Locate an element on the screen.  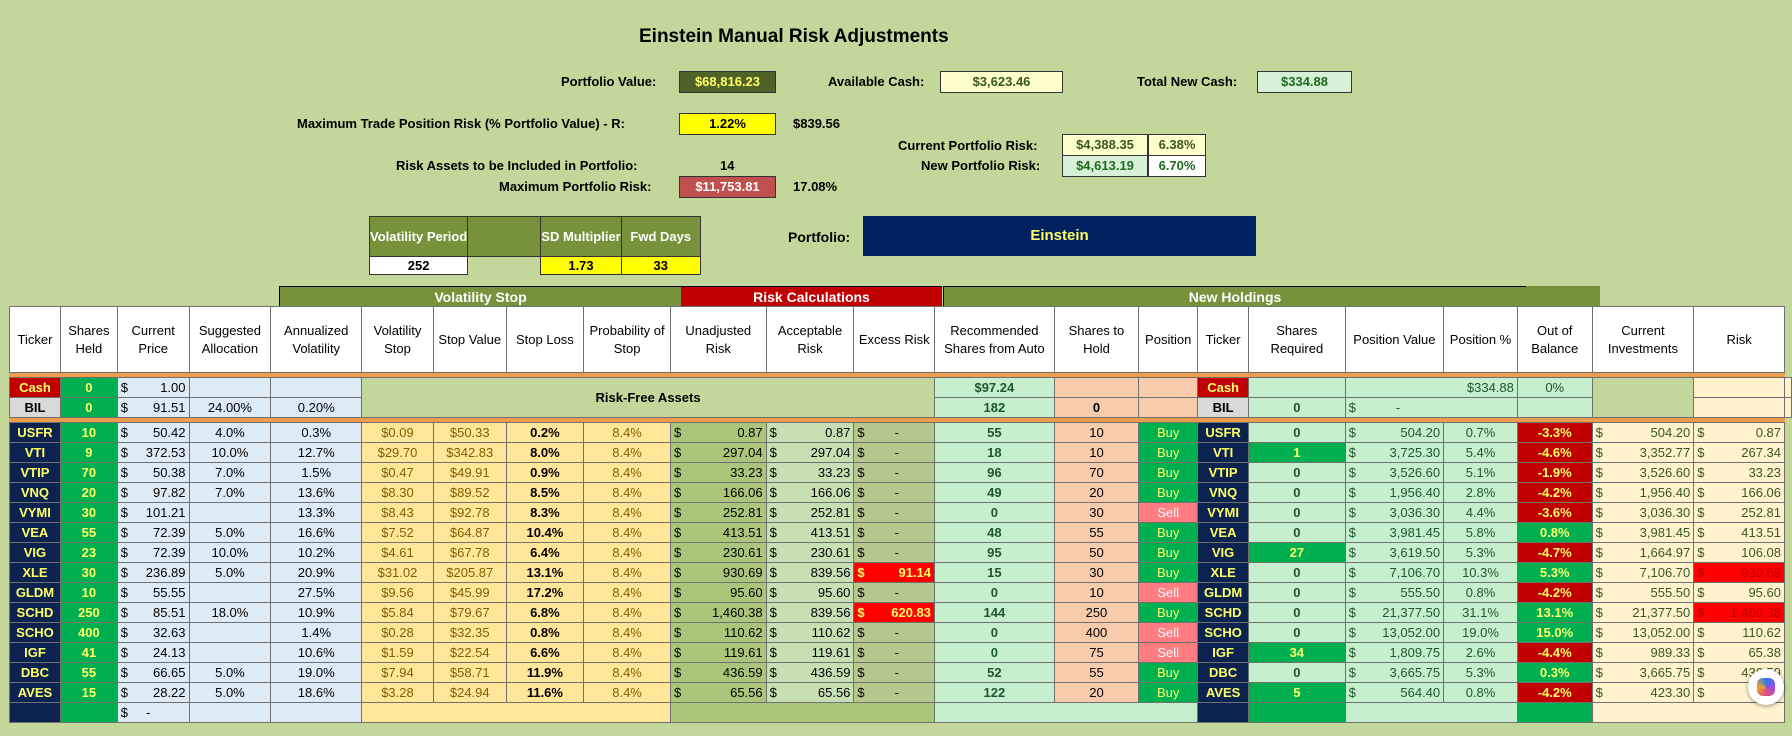
recommended-shares: 96 is located at coordinates (994, 472).